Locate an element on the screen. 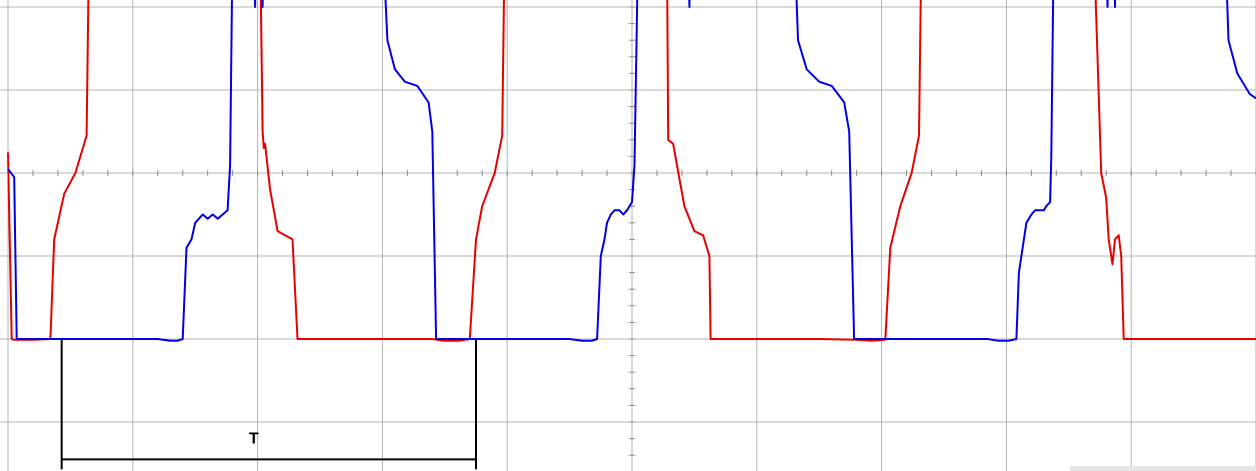 The height and width of the screenshot is (471, 1256). corner-overlay is located at coordinates (1163, 468).